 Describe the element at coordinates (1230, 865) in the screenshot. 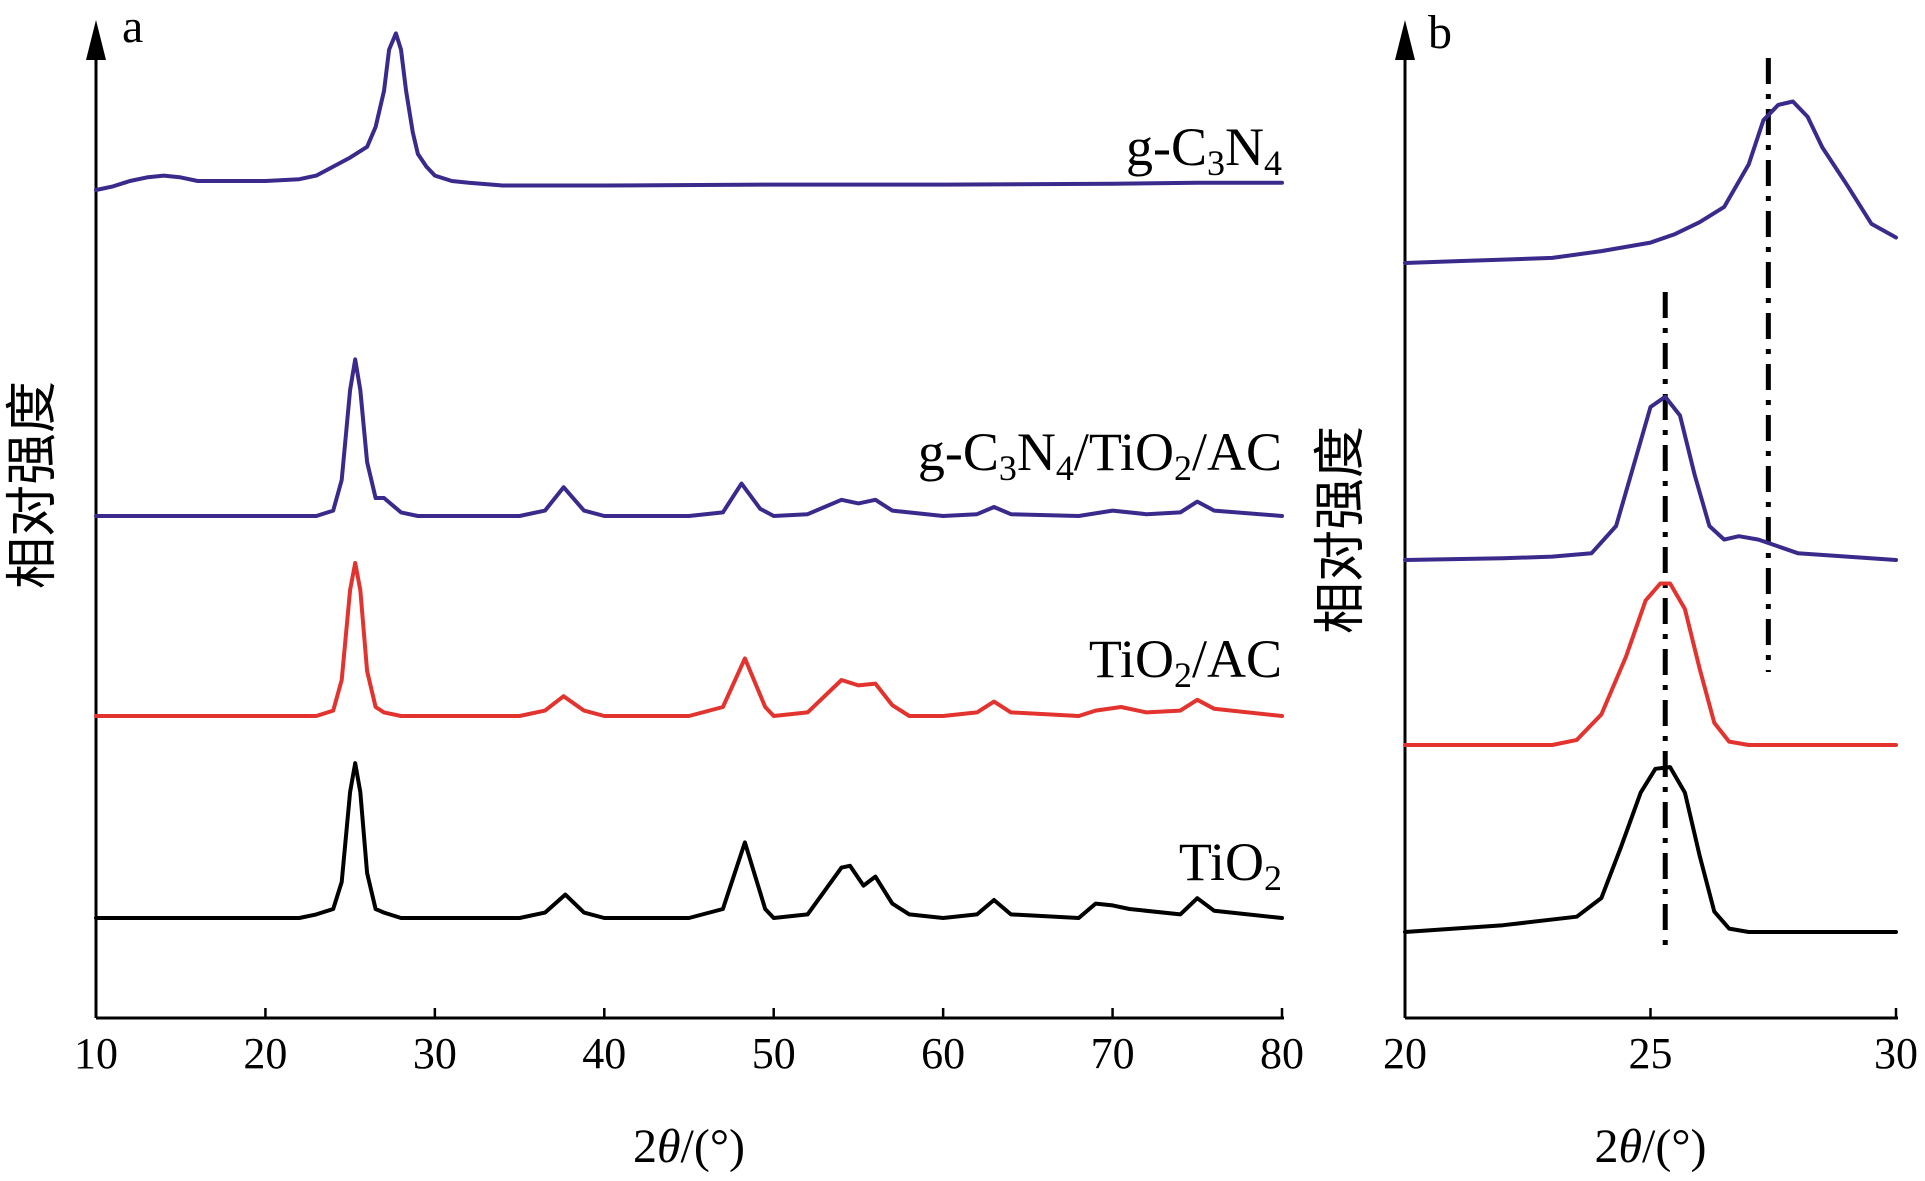

I see `series-label: TiO2` at that location.